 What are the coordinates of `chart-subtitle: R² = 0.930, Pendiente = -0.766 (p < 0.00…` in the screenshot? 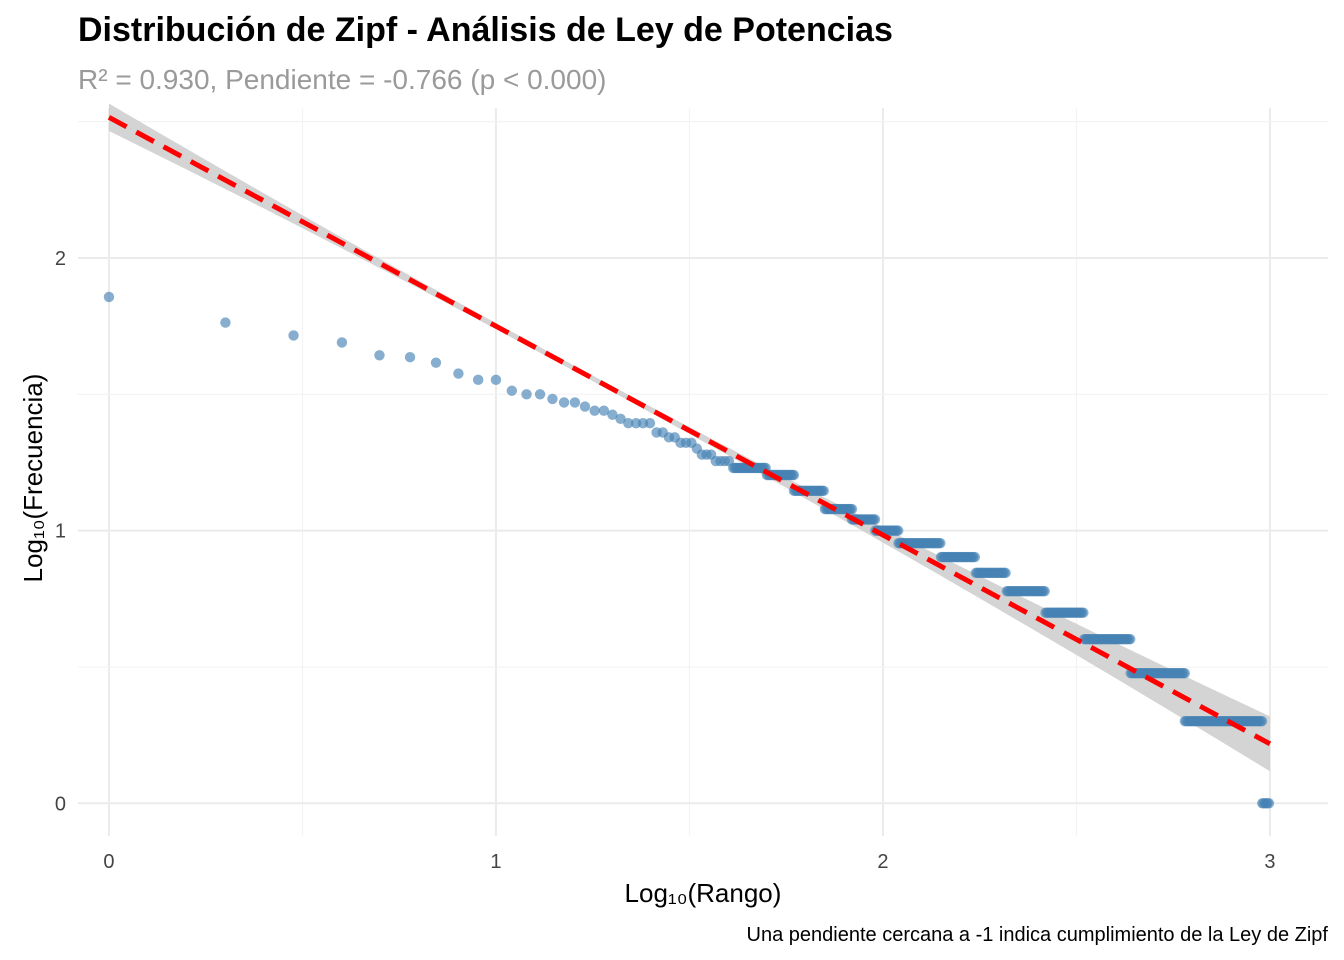 It's located at (342, 79).